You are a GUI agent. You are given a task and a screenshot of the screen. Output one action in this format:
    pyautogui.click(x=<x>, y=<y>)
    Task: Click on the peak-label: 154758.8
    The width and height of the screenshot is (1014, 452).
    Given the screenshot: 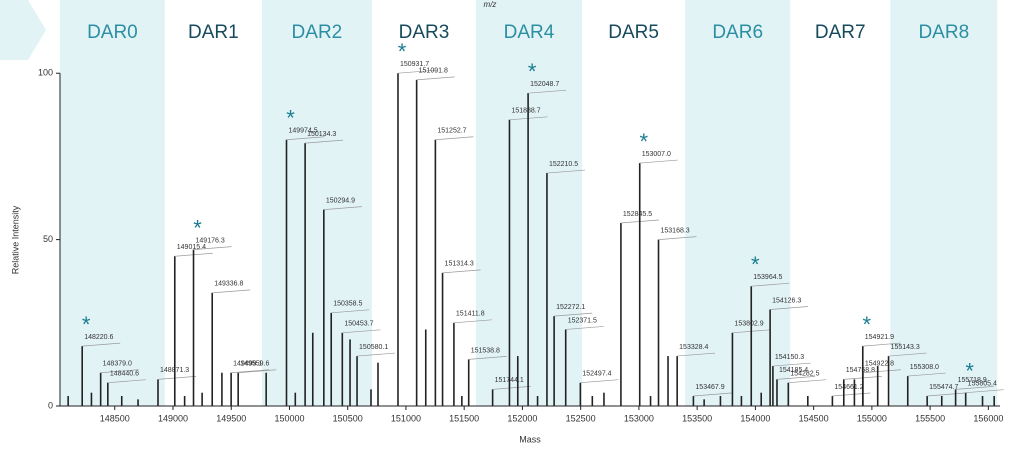 What is the action you would take?
    pyautogui.click(x=860, y=370)
    